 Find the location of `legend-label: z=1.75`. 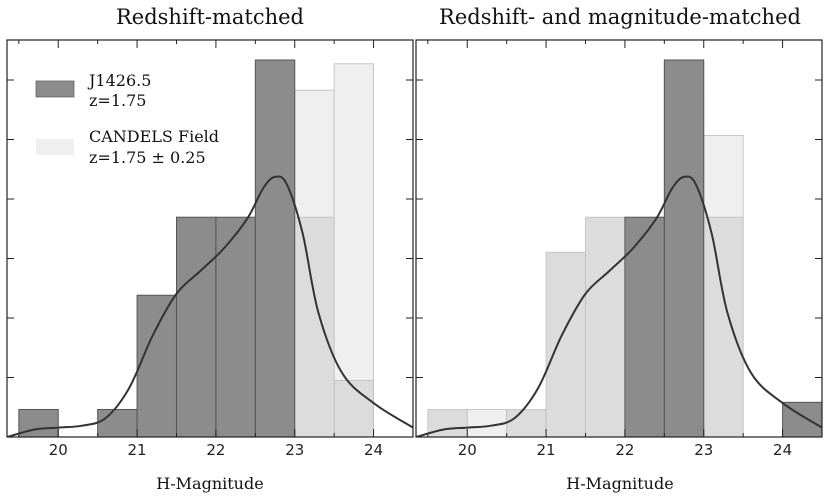

legend-label: z=1.75 is located at coordinates (117, 100).